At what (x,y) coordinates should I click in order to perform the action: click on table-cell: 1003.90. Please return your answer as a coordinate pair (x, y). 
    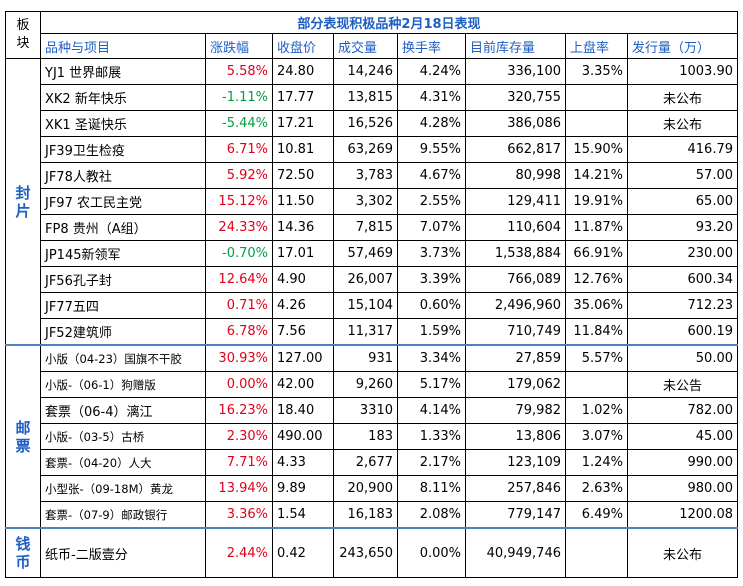
    Looking at the image, I should click on (682, 71).